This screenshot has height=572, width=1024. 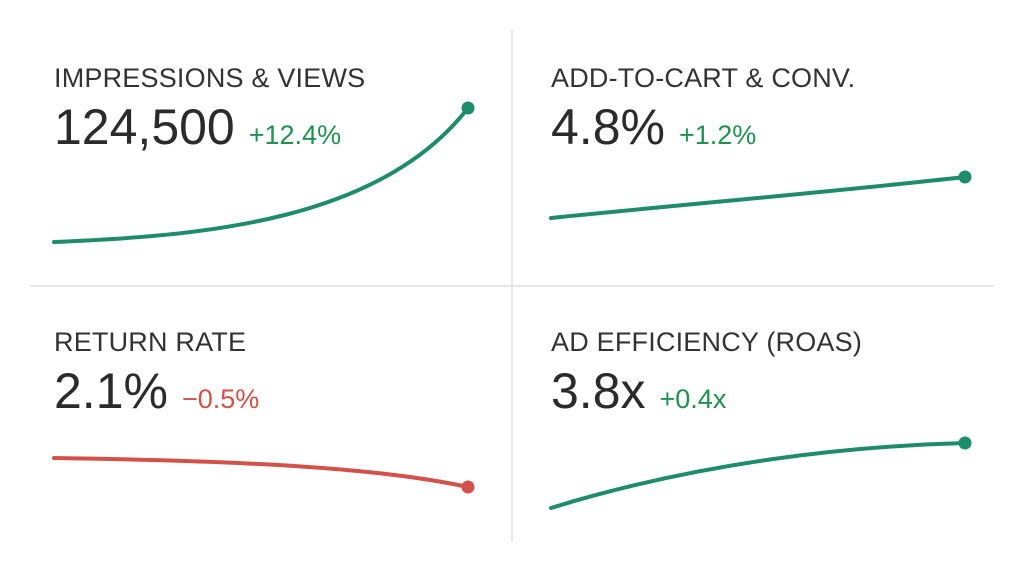 I want to click on kpi-card: ADD-TO-CART & CONV. 4.8% +1.2%, so click(x=771, y=109).